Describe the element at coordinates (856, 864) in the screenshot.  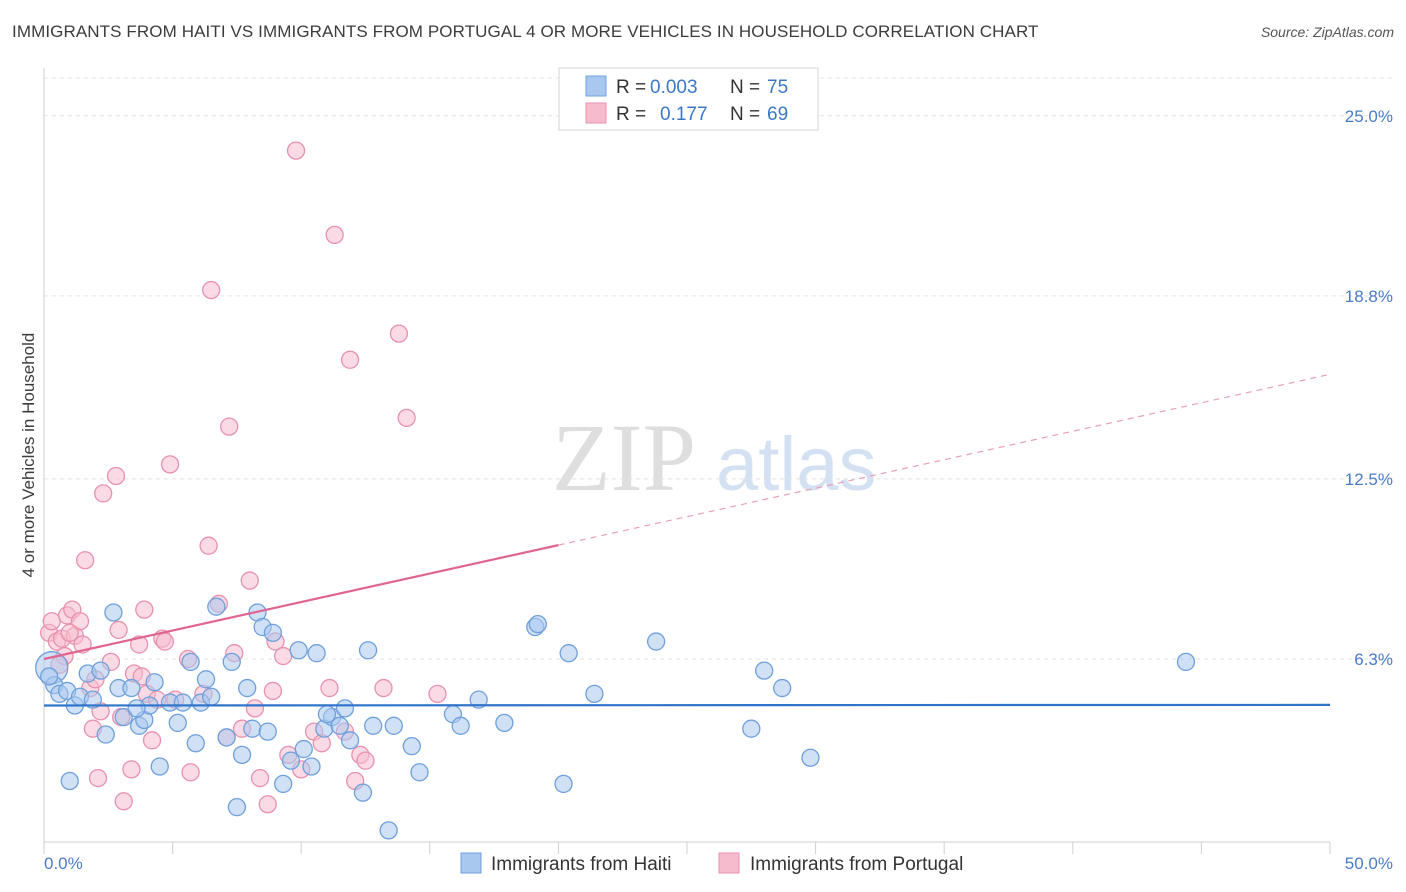
I see `bottom-legend-portugal: Immigrants from Portugal` at that location.